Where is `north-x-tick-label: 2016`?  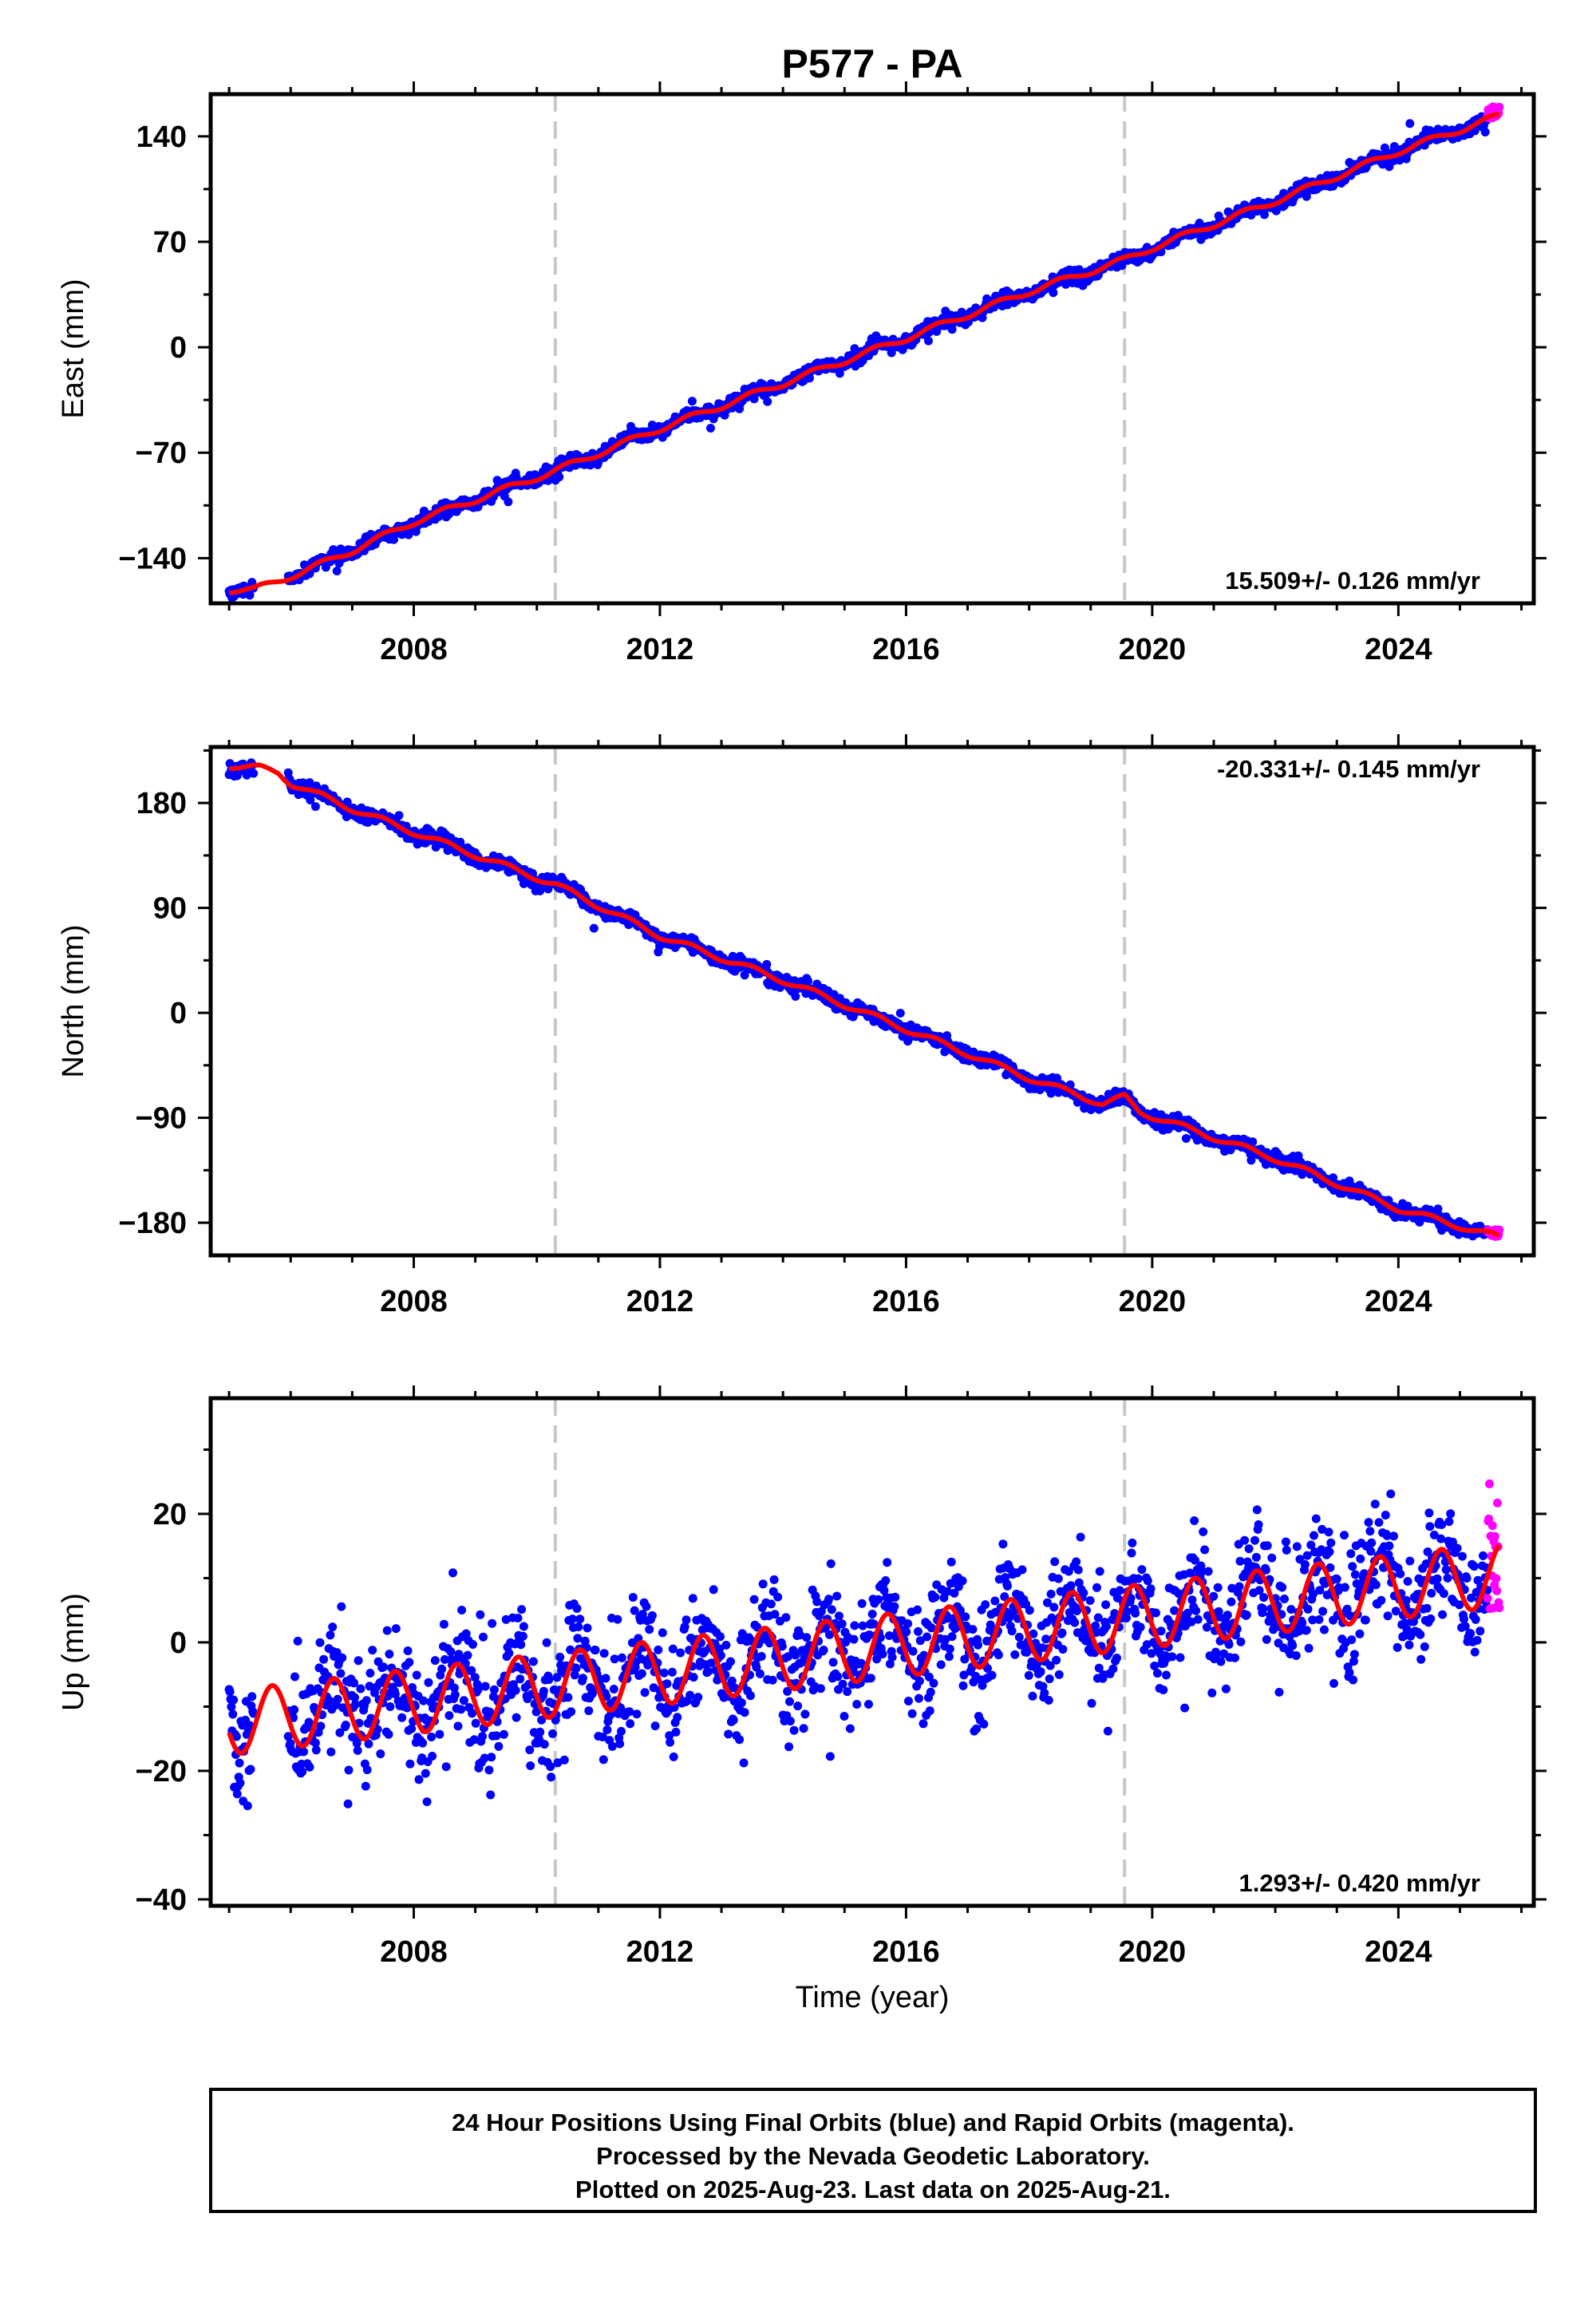
north-x-tick-label: 2016 is located at coordinates (906, 1301).